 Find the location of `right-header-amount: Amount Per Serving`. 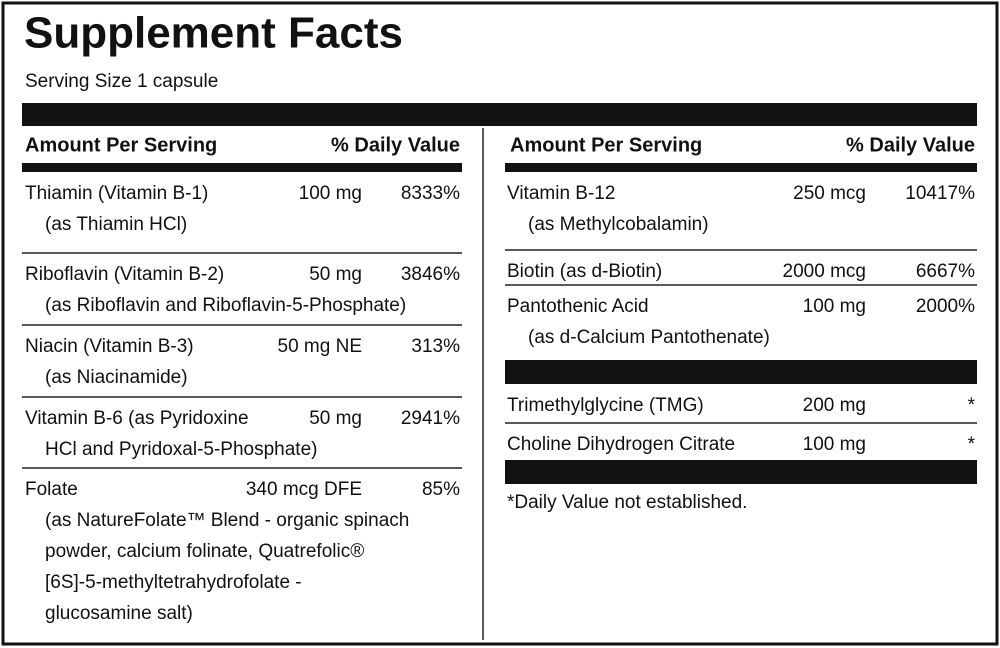

right-header-amount: Amount Per Serving is located at coordinates (606, 145).